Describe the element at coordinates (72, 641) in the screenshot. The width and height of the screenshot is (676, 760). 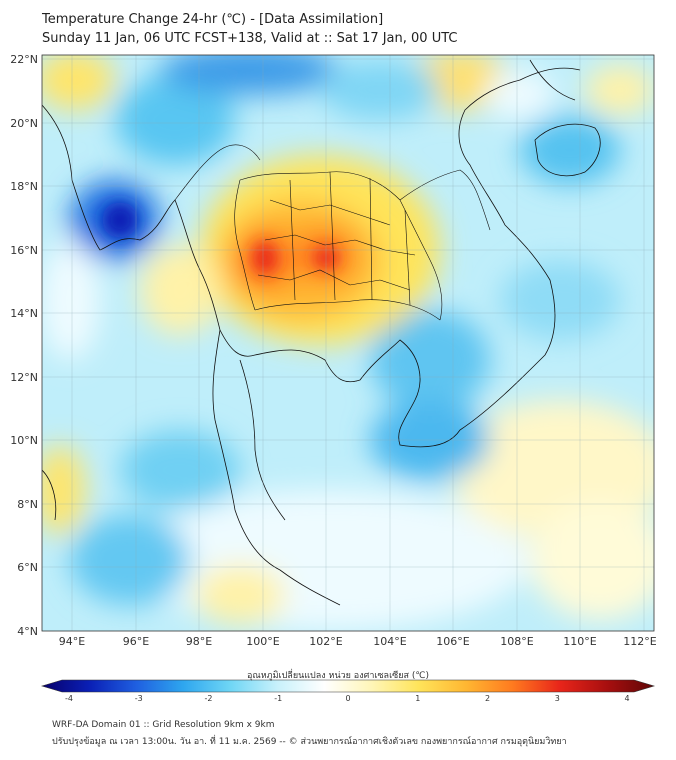
I see `lon-label: 94°E` at that location.